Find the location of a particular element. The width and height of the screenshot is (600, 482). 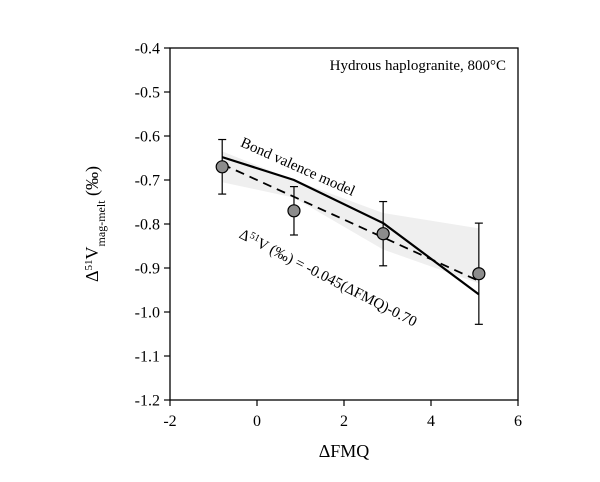

y-axis-label: Δ51Vmag-melt (‰) is located at coordinates (95, 224).